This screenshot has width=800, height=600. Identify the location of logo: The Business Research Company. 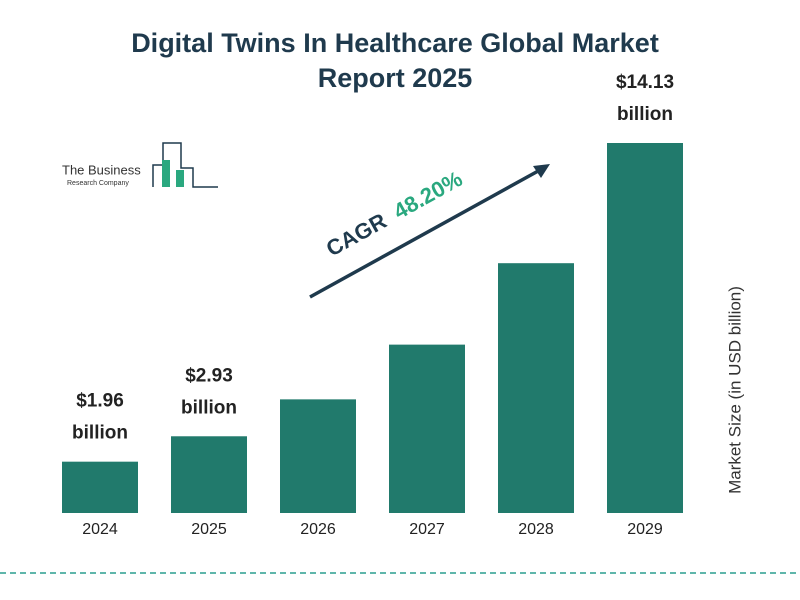
(140, 165).